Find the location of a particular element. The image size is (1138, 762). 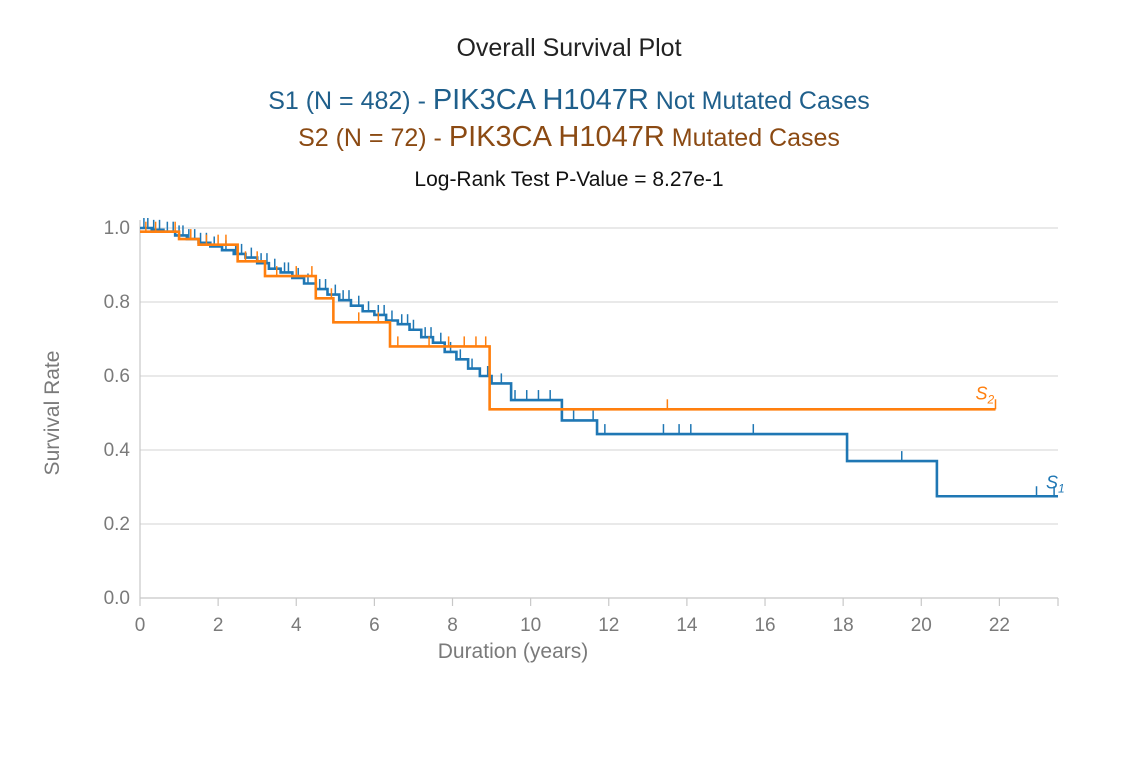

y-tick-label: 0.2 is located at coordinates (117, 524).